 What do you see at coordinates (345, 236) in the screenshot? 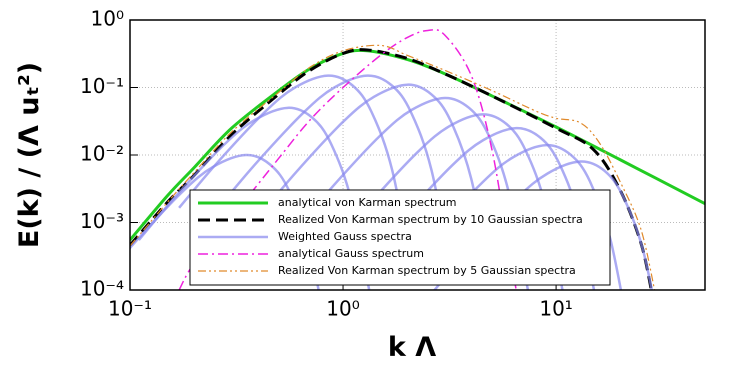
I see `legend-label: Weighted Gauss spectra` at bounding box center [345, 236].